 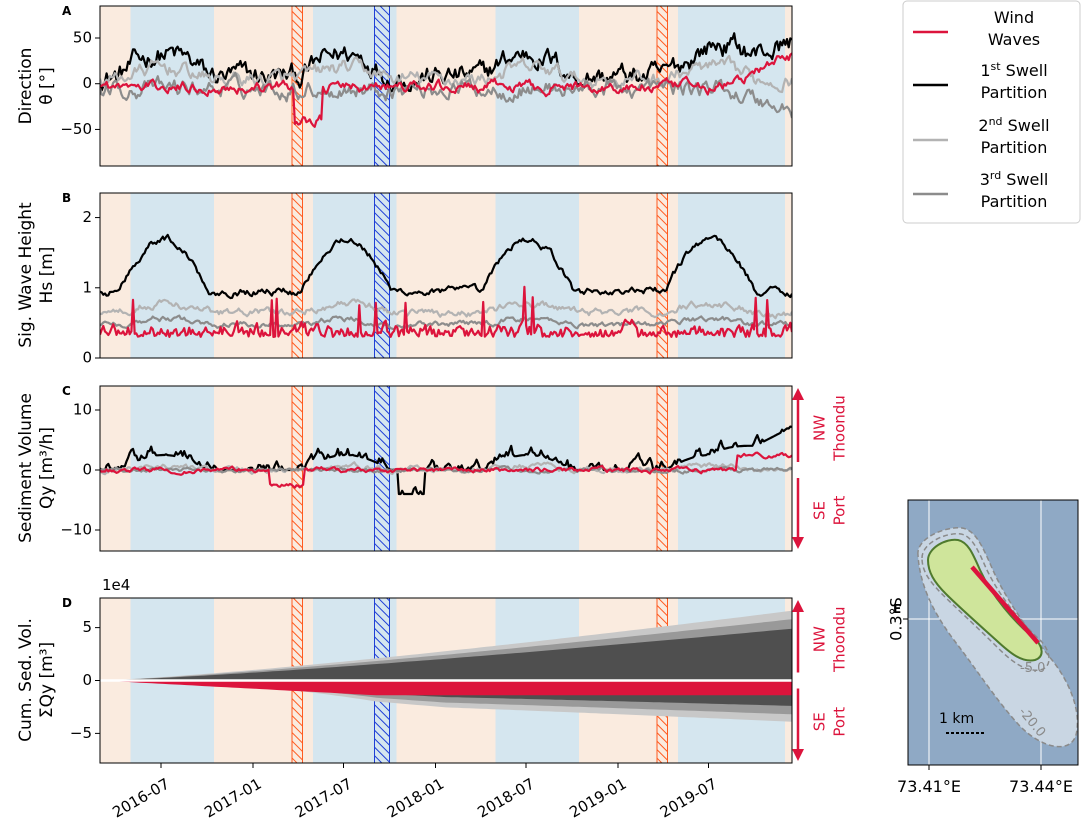 What do you see at coordinates (1013, 125) in the screenshot?
I see `legend-label: 2nd Swell` at bounding box center [1013, 125].